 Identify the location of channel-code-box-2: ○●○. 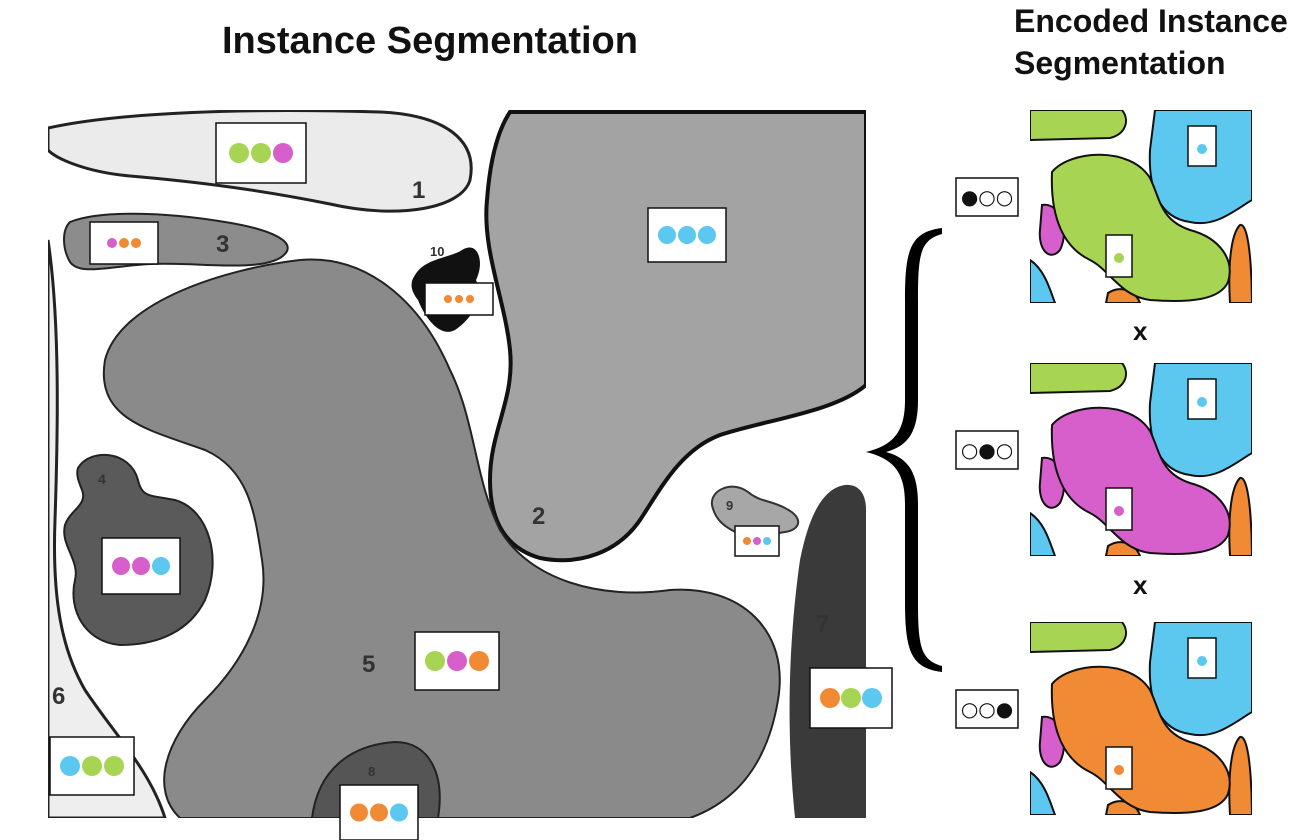
(987, 450).